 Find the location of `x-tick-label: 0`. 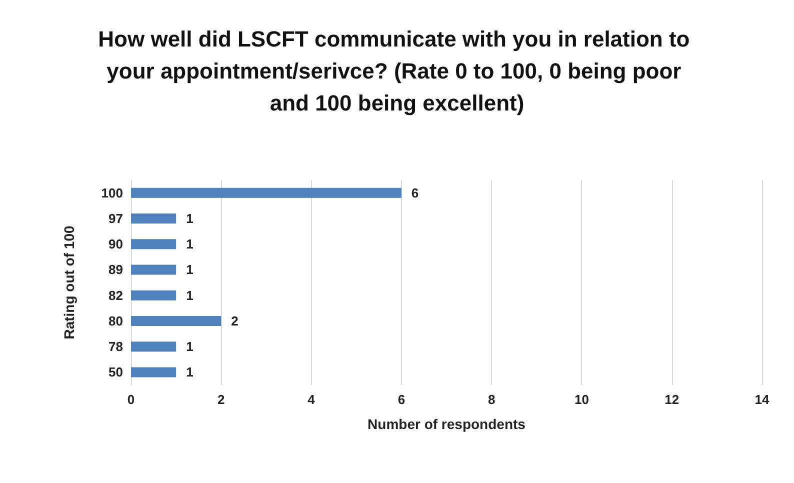

x-tick-label: 0 is located at coordinates (131, 399).